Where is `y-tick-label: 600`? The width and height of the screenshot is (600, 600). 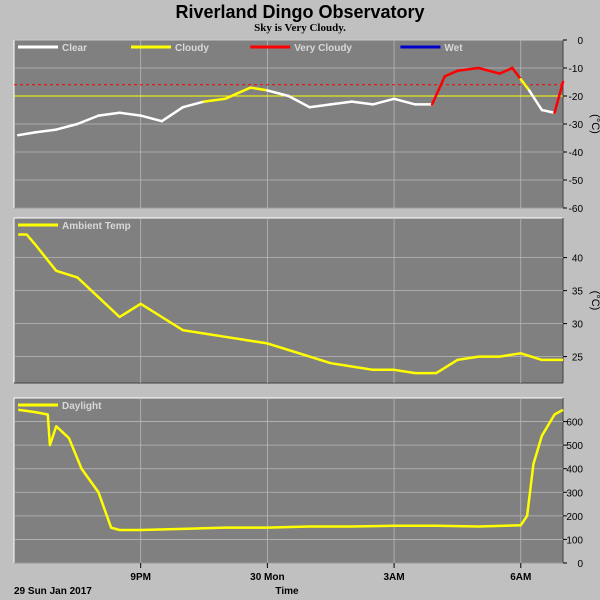
y-tick-label: 600 is located at coordinates (574, 423).